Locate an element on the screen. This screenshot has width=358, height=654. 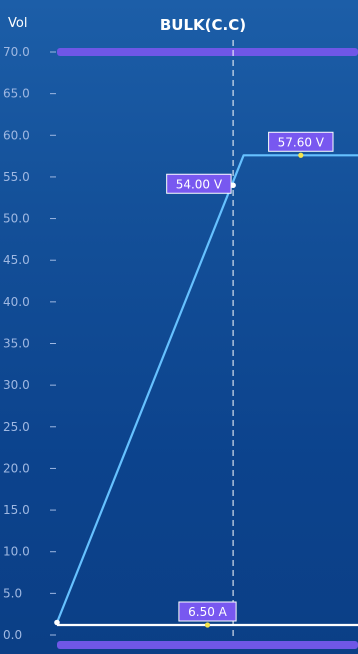
y-tick-label: 40.0 is located at coordinates (16, 302).